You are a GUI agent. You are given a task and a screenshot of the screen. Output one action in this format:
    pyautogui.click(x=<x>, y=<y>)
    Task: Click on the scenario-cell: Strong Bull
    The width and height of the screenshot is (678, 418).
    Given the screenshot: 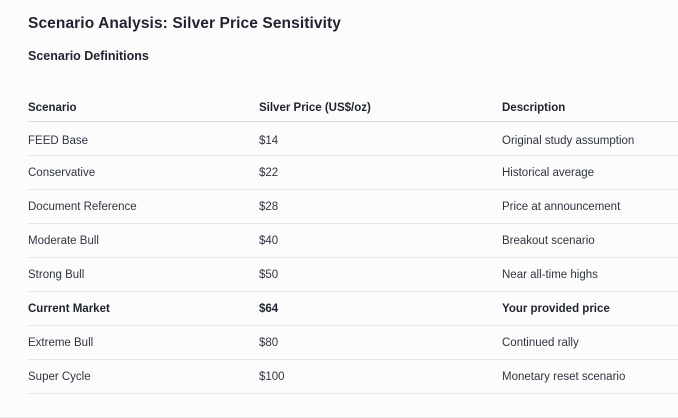 What is the action you would take?
    pyautogui.click(x=143, y=274)
    